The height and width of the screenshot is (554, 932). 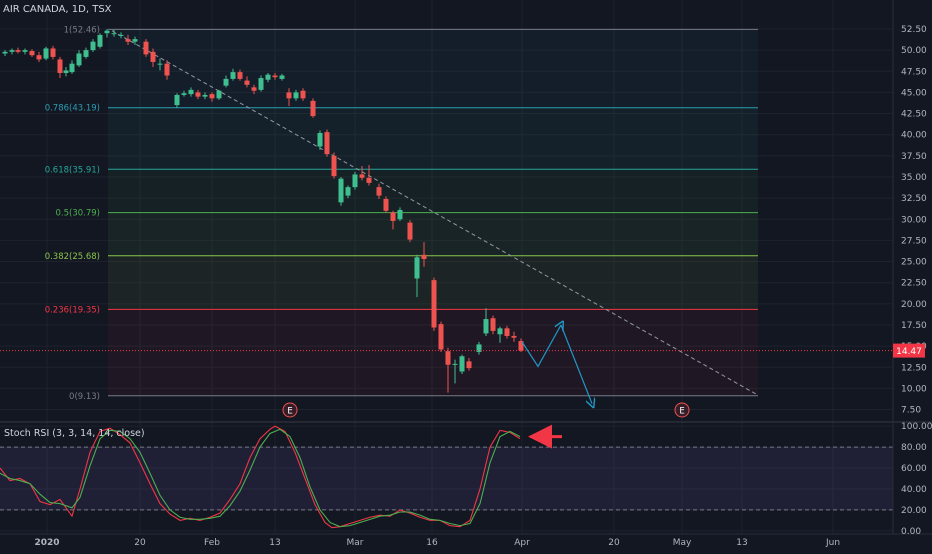 I want to click on y-tick-label: 52.50, so click(x=914, y=30).